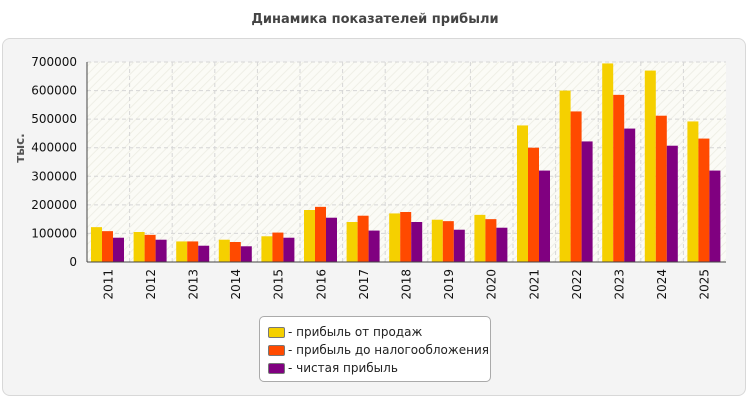 Image resolution: width=750 pixels, height=400 pixels. I want to click on bar-2015-s2, so click(278, 247).